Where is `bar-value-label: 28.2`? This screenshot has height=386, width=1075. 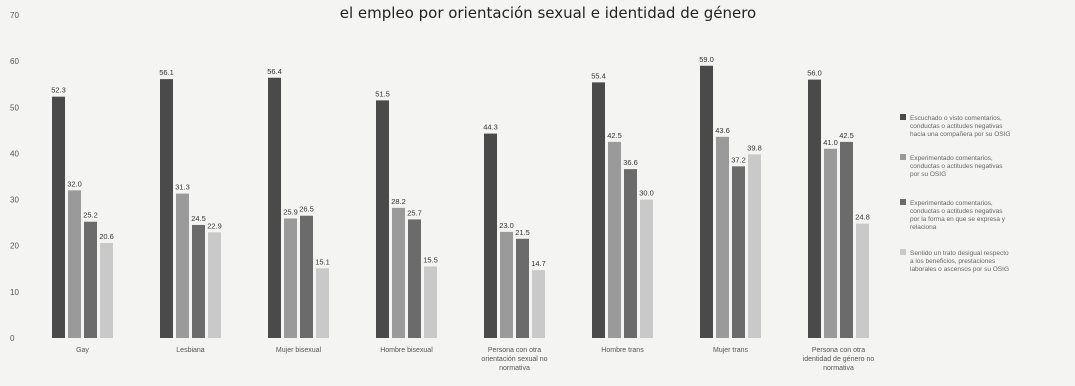 bar-value-label: 28.2 is located at coordinates (398, 201).